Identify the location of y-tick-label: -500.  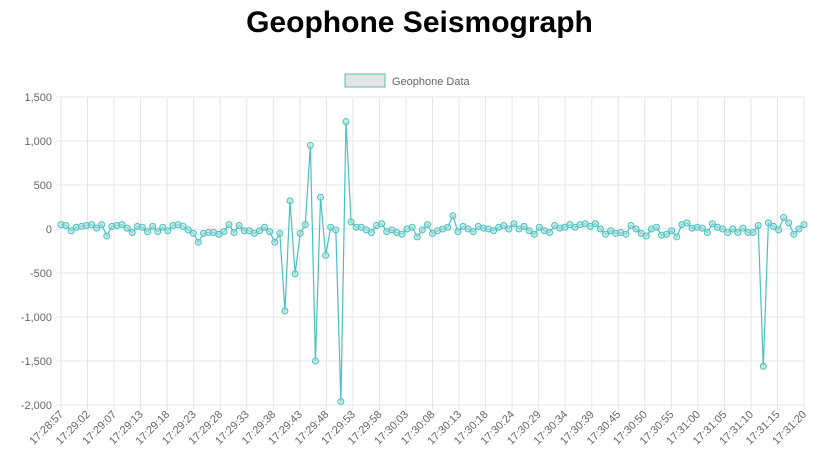
(41, 274).